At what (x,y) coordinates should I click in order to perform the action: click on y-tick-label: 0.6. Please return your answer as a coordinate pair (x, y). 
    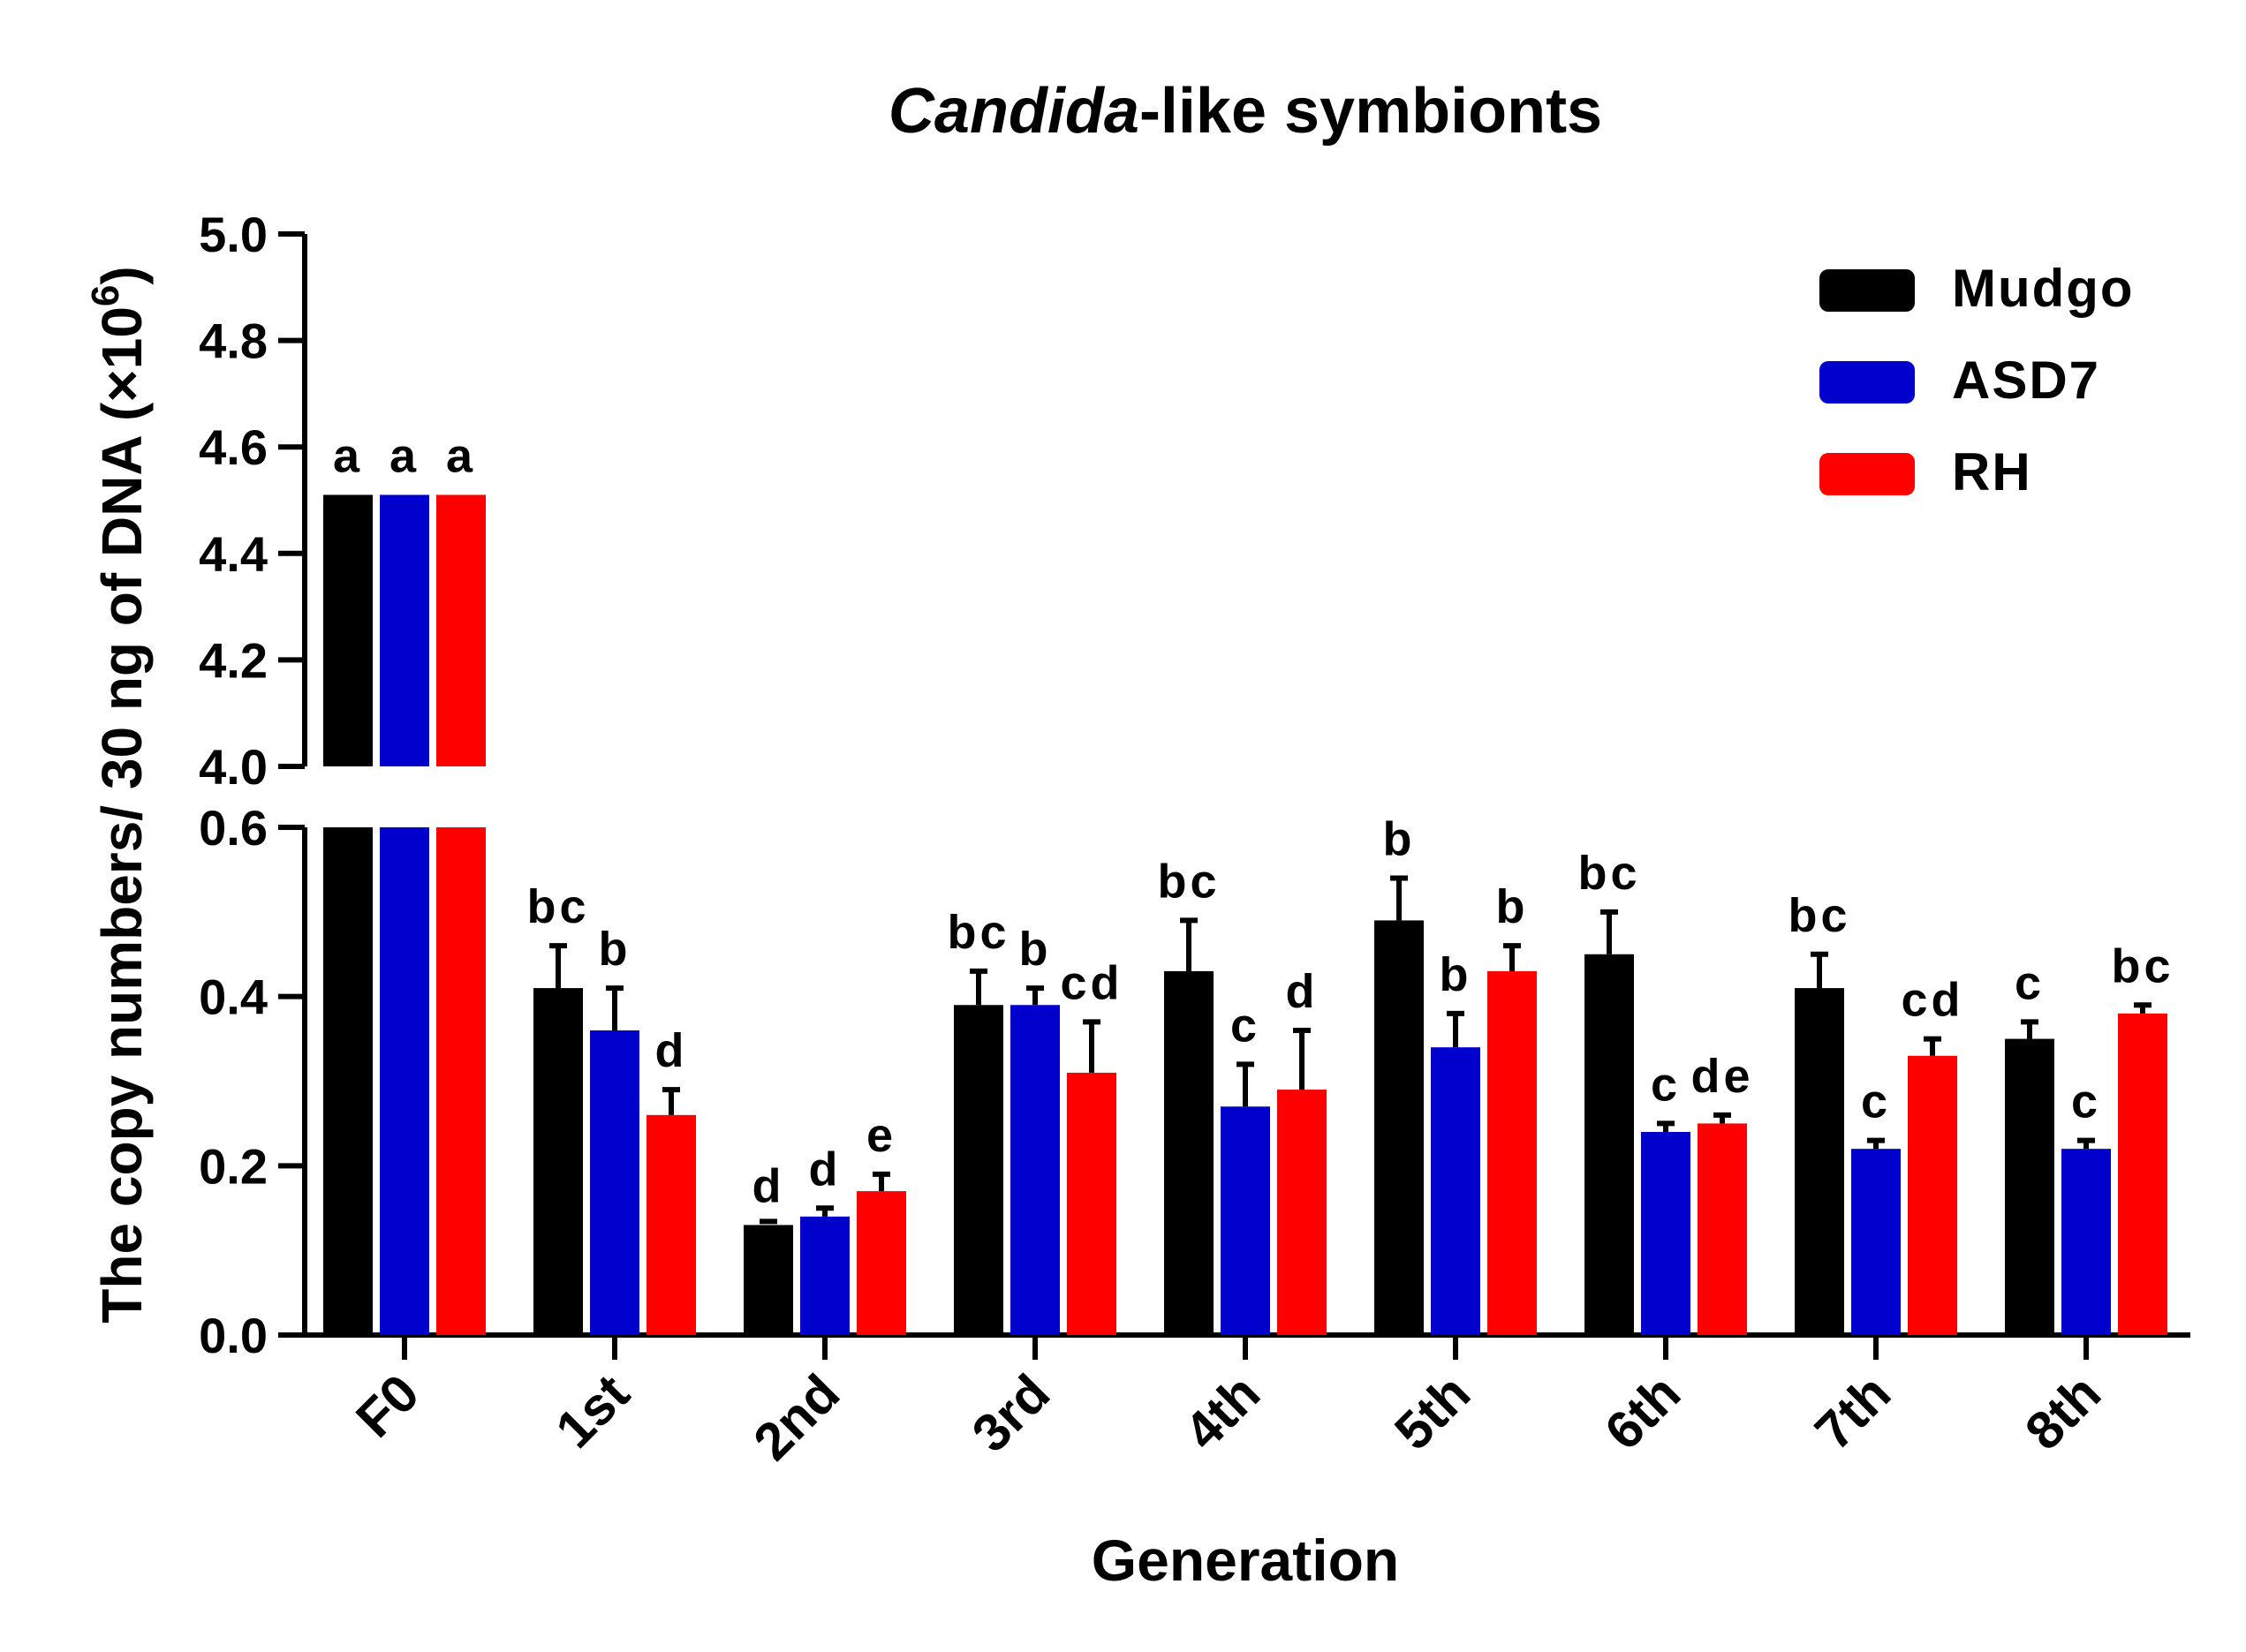
    Looking at the image, I should click on (233, 828).